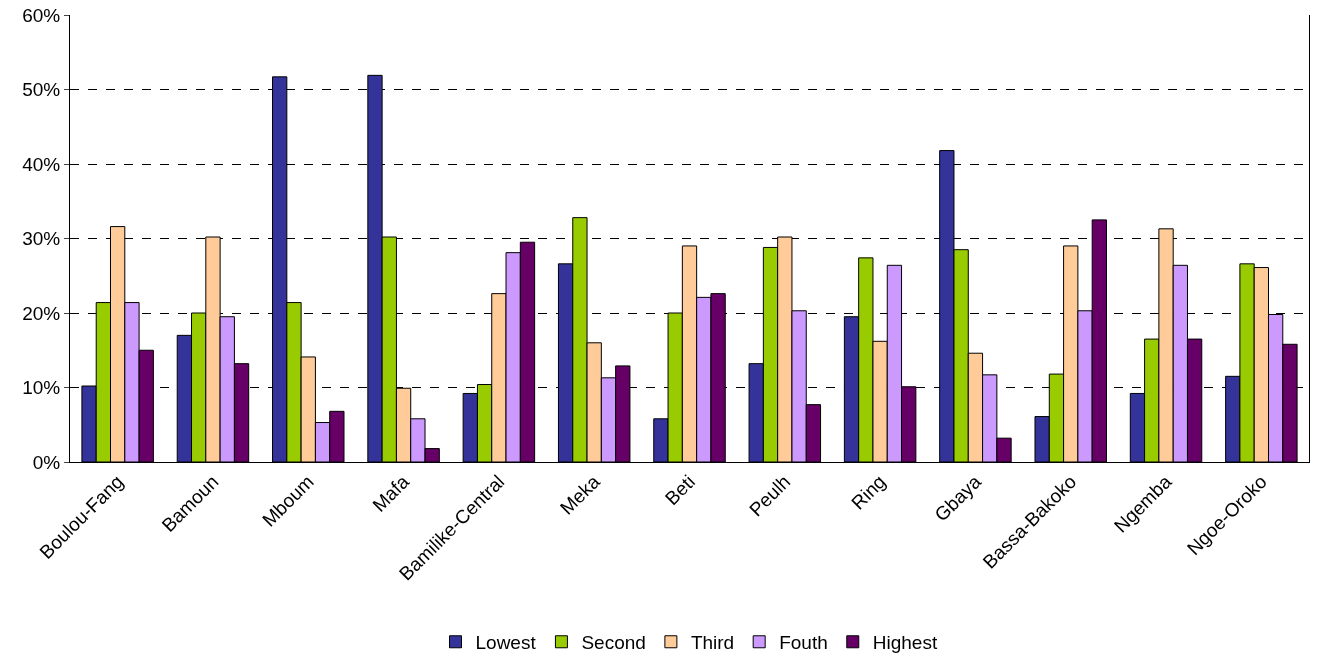  Describe the element at coordinates (506, 643) in the screenshot. I see `legend-label: Lowest` at that location.